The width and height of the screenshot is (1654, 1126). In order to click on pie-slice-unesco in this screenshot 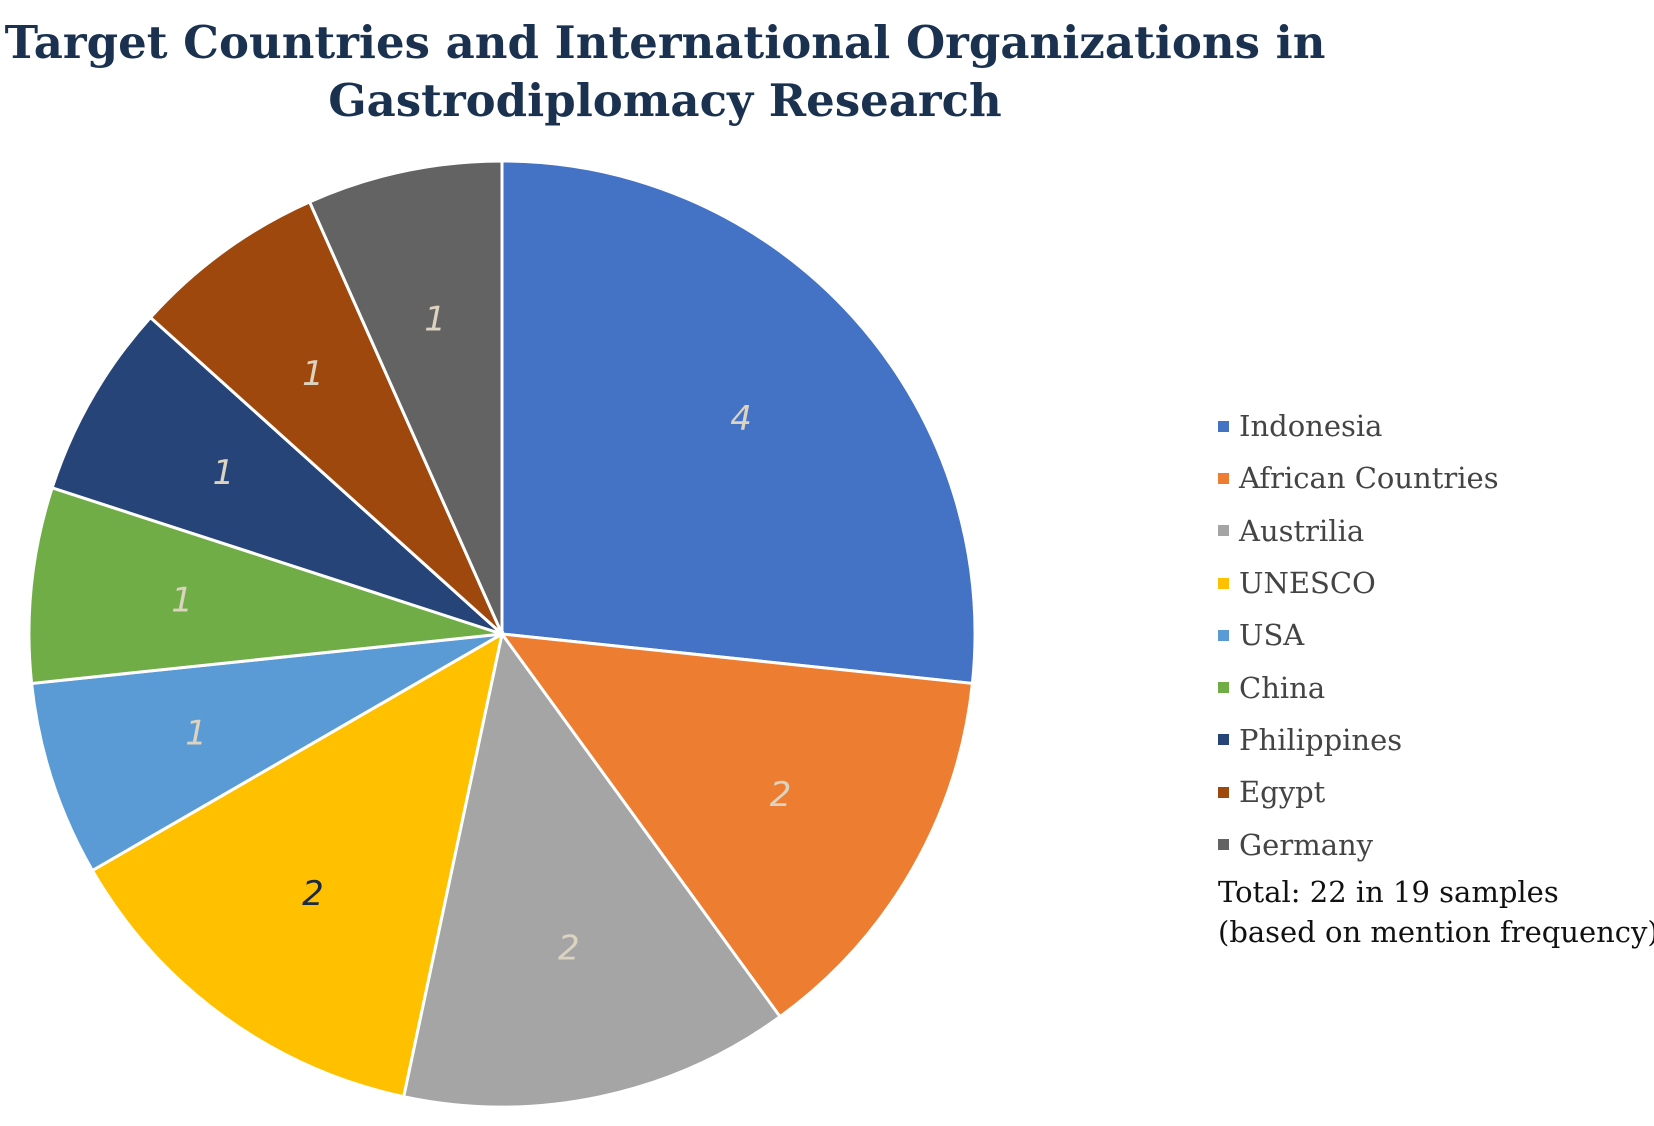, I will do `click(297, 865)`.